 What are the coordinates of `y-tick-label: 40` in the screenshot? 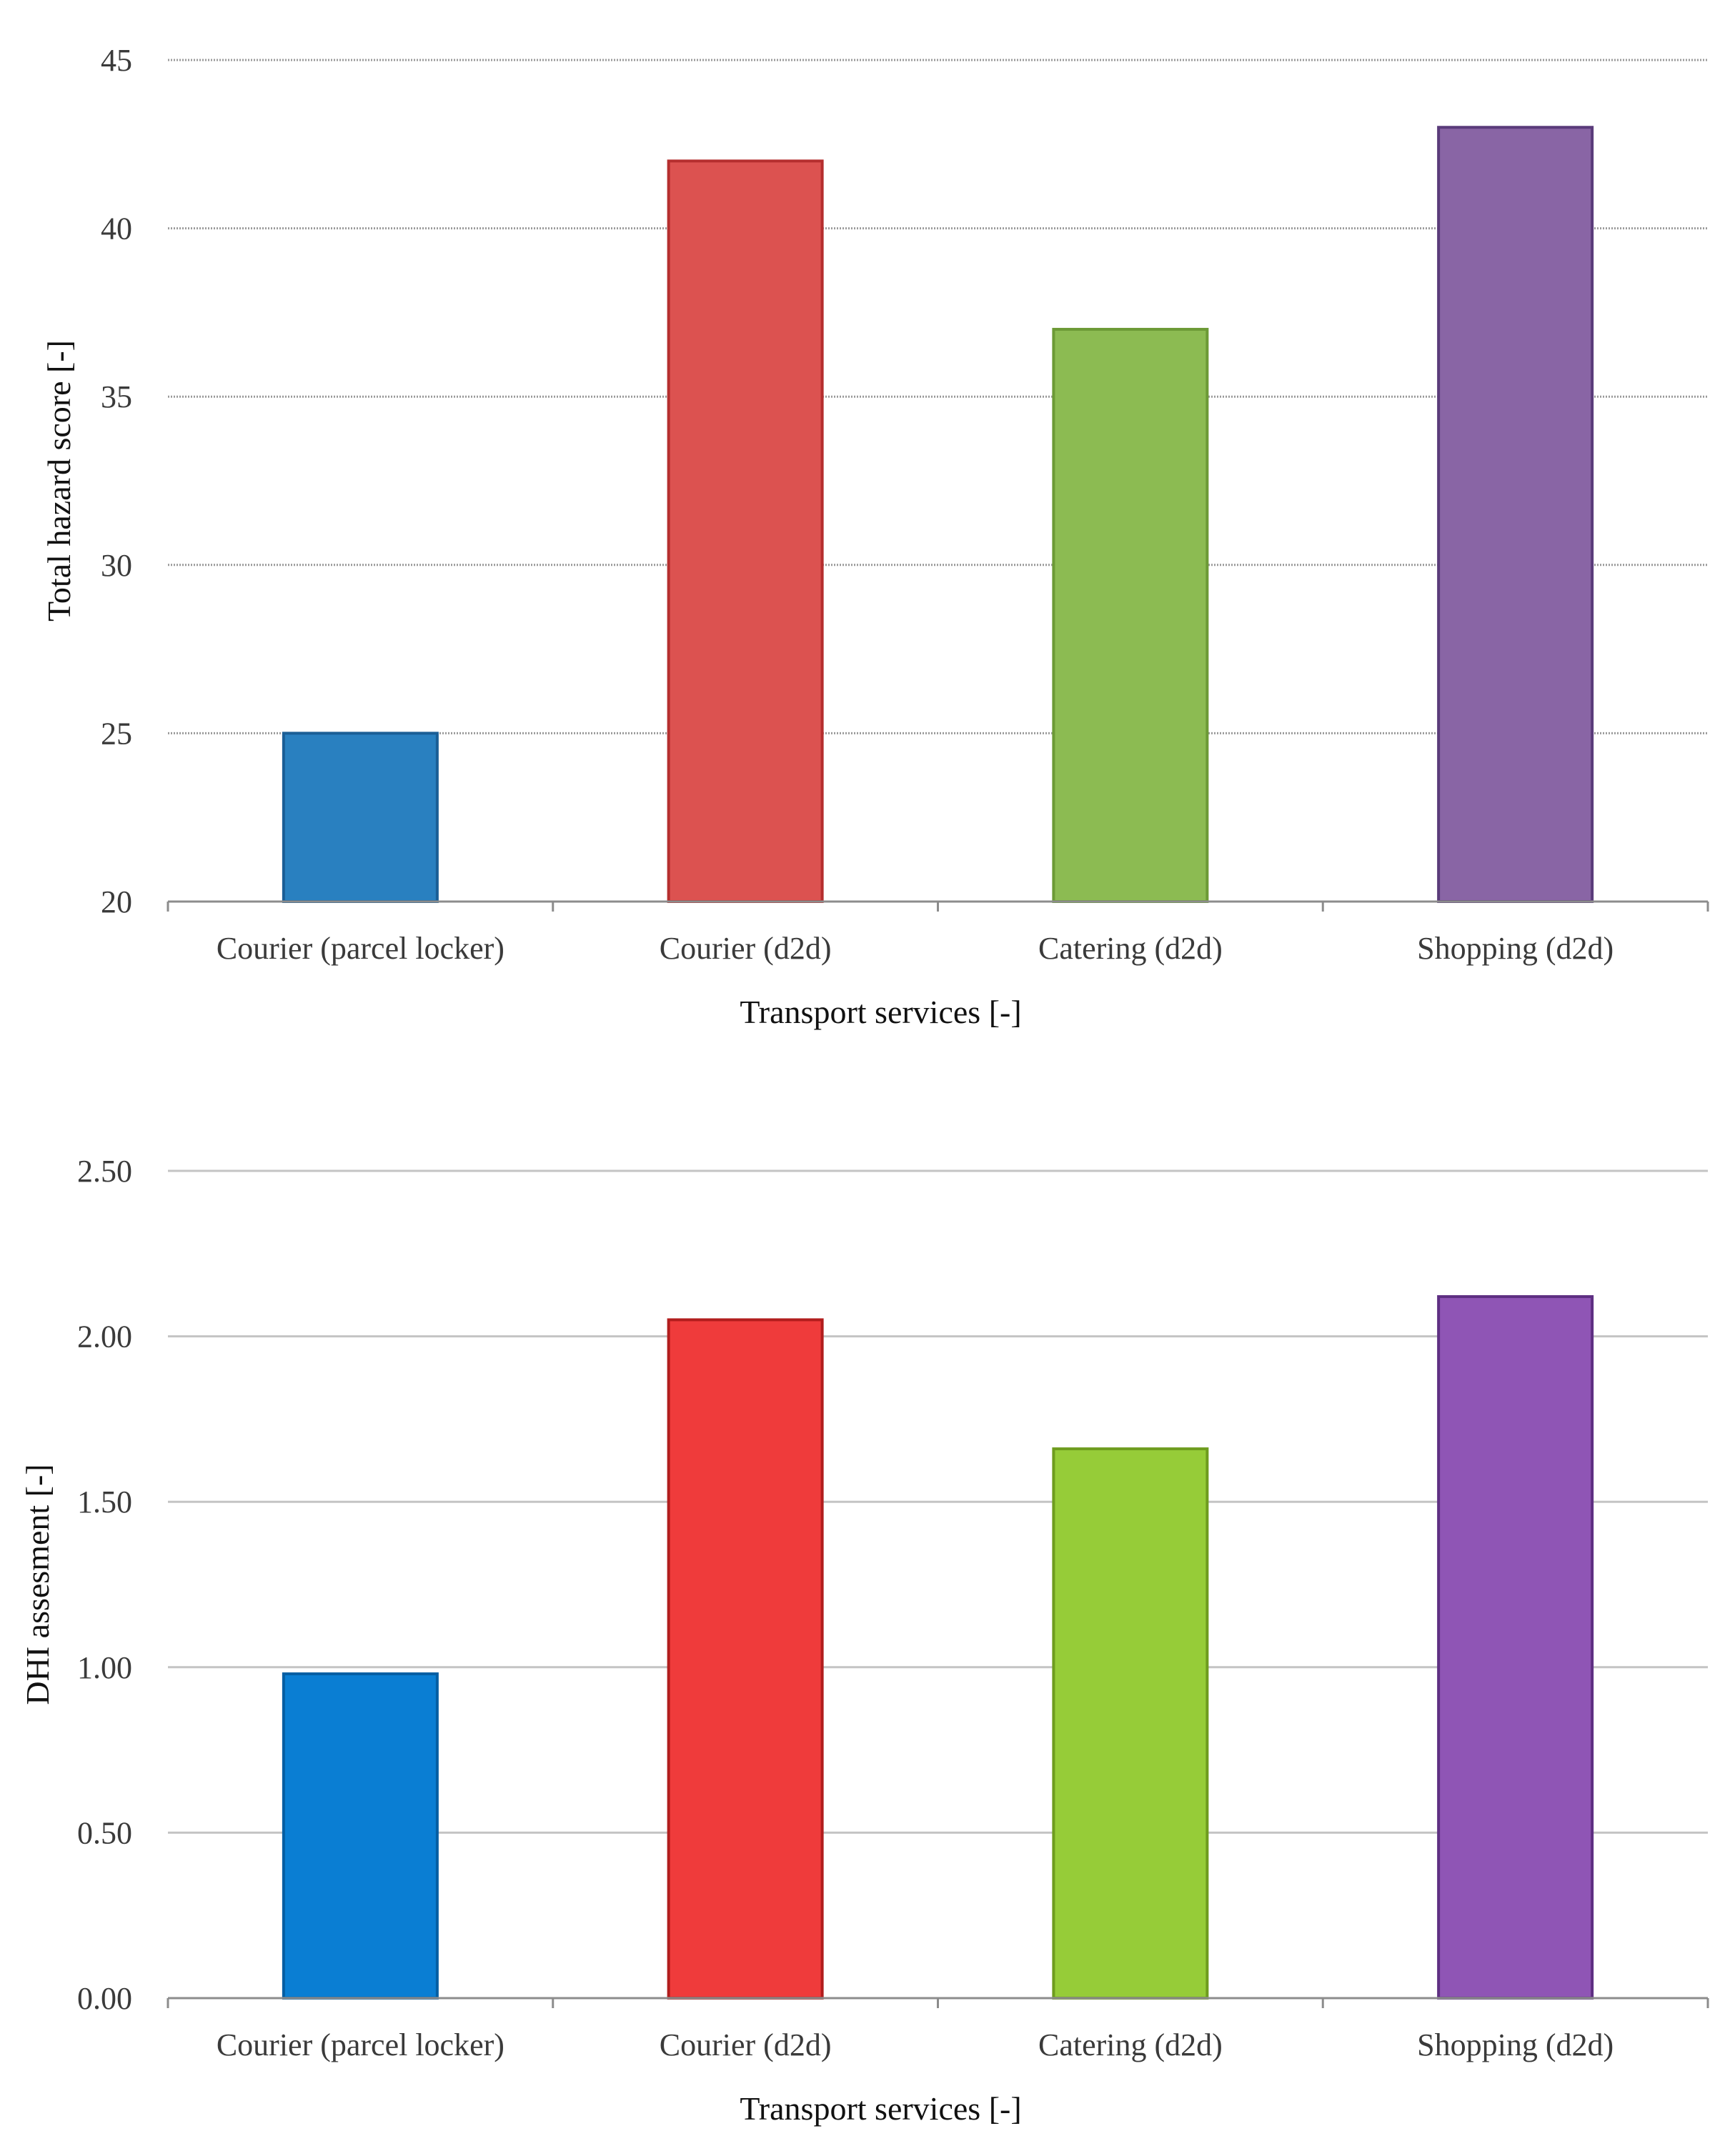 It's located at (116, 228).